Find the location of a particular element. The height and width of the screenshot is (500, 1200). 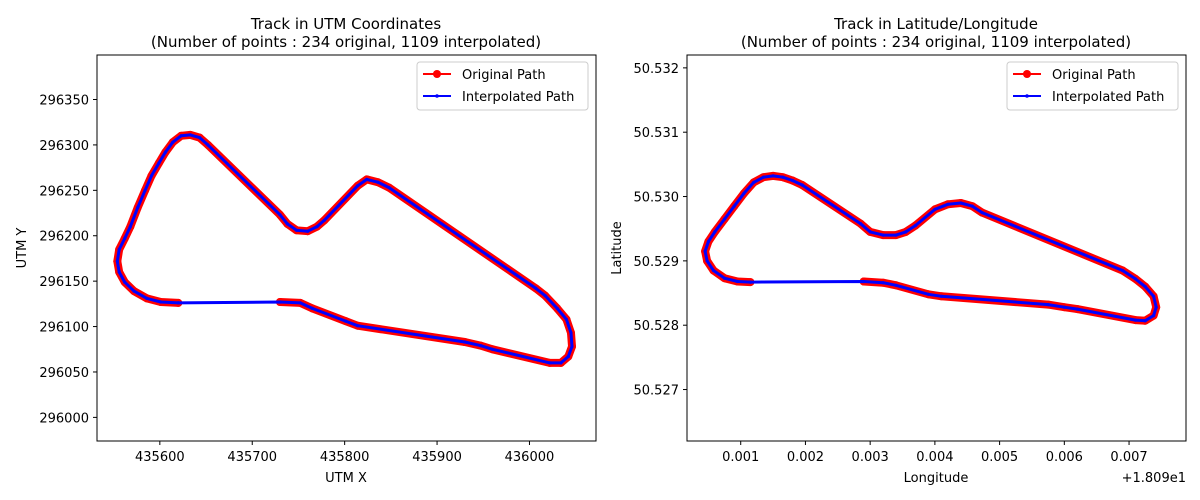

latlon-y-tick-label: 50.531 is located at coordinates (657, 133).